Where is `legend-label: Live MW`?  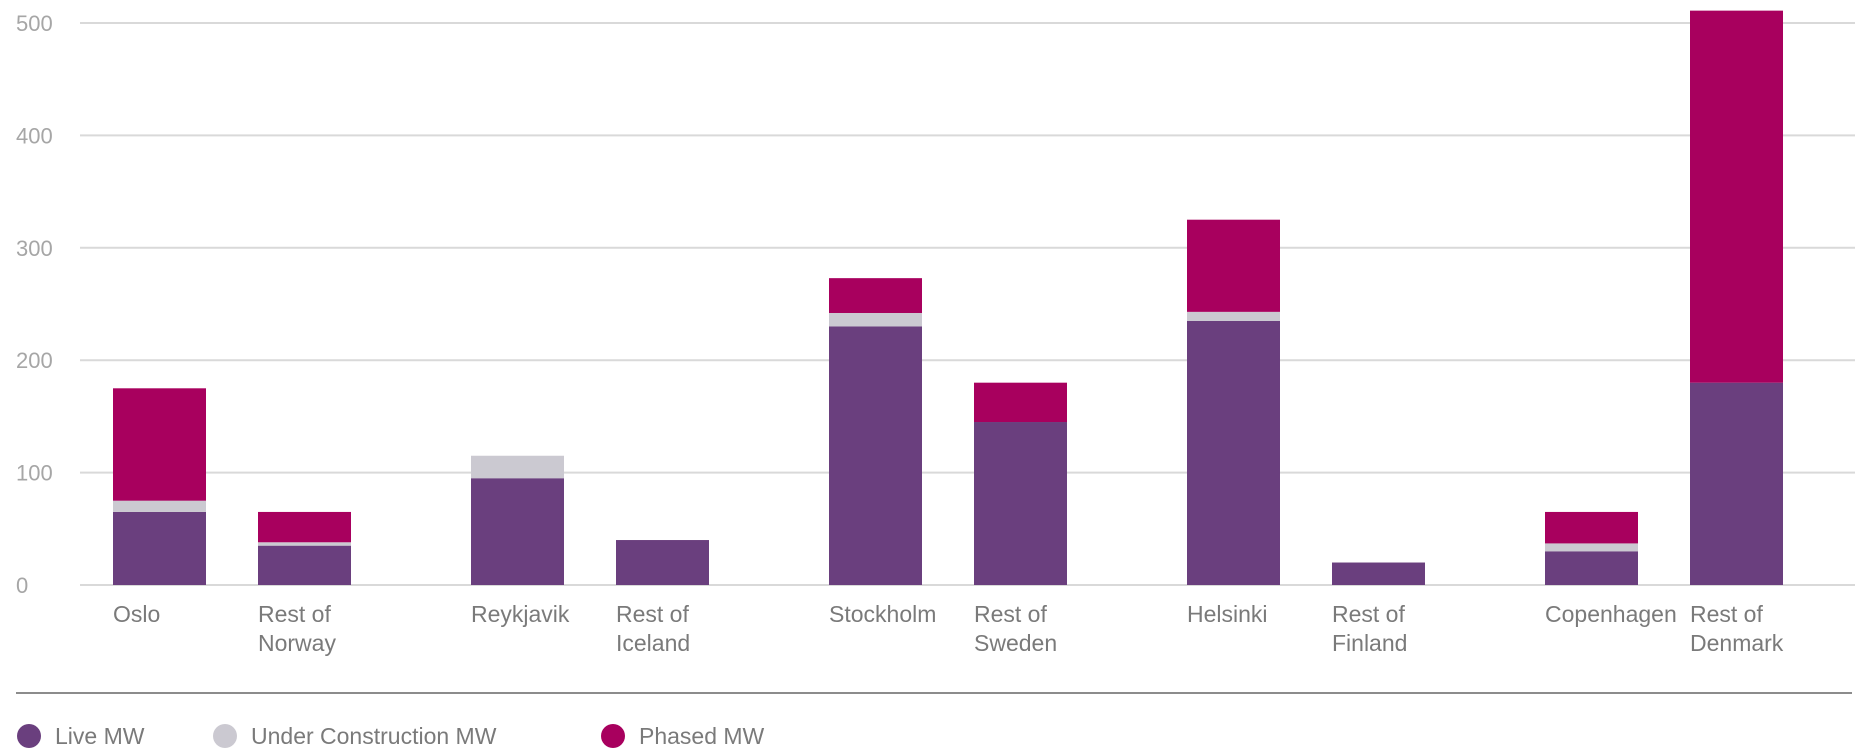 legend-label: Live MW is located at coordinates (100, 736).